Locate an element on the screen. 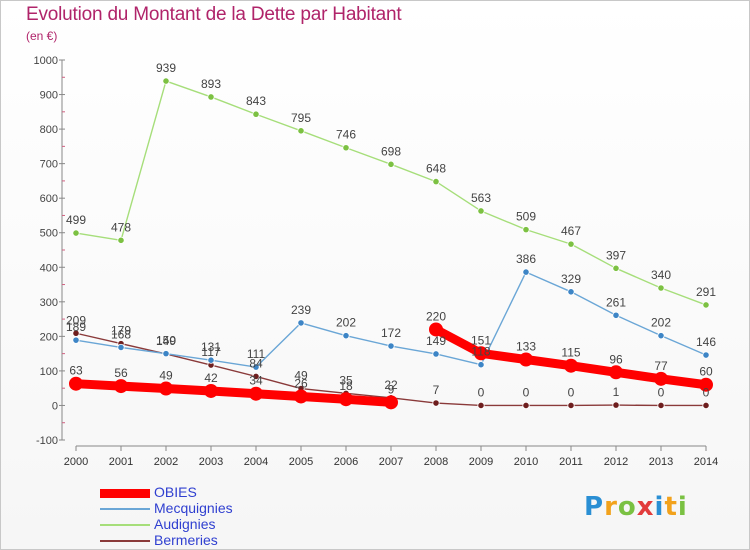 This screenshot has height=550, width=750. data-label: 96 is located at coordinates (616, 359).